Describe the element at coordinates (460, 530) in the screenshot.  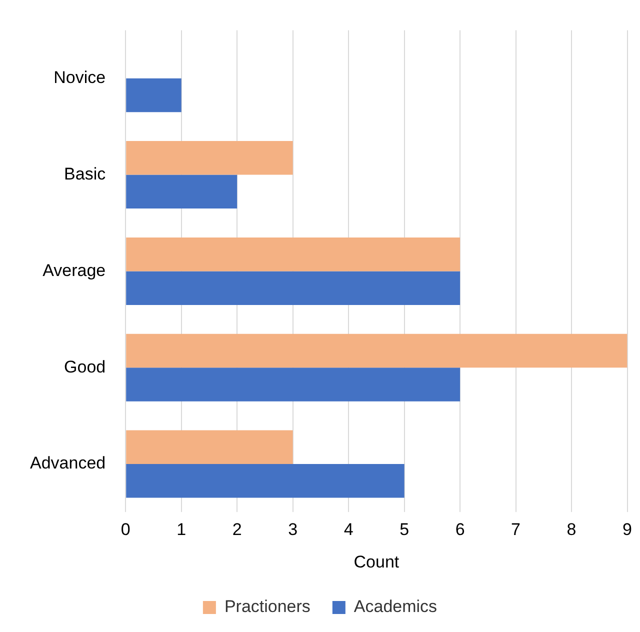
I see `x-tick-label: 6` at that location.